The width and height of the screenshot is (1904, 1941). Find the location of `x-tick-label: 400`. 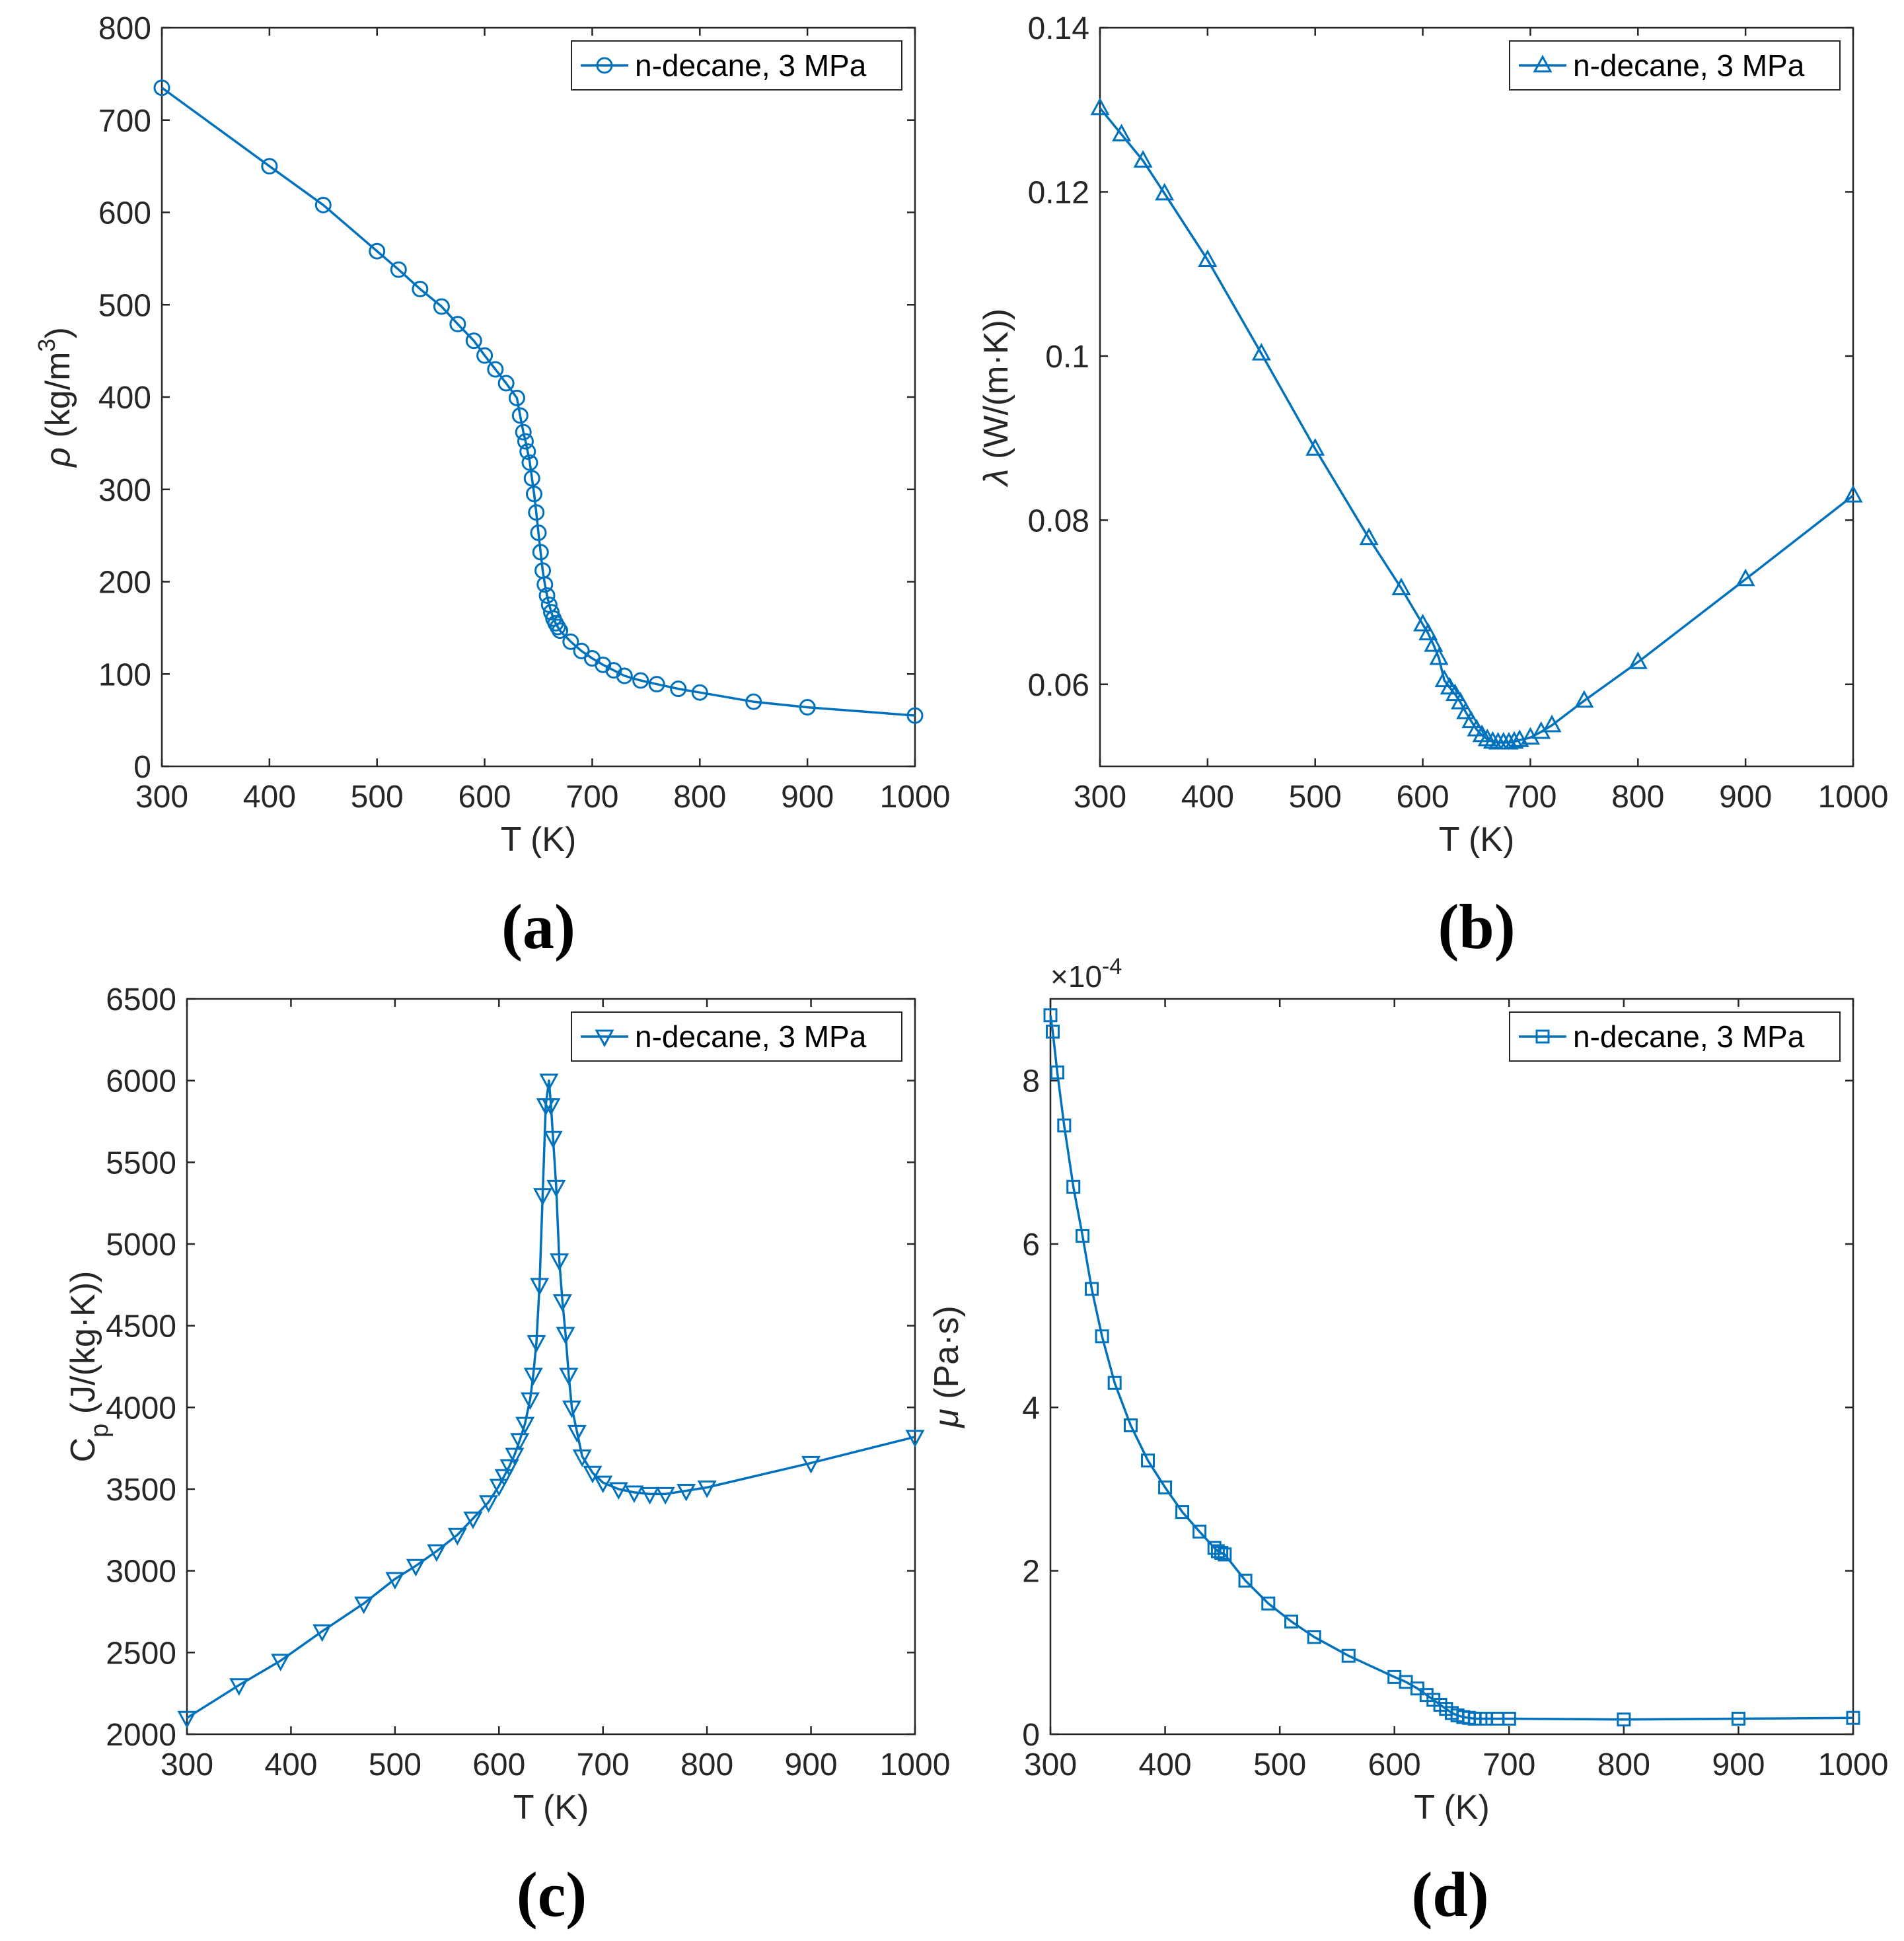

x-tick-label: 400 is located at coordinates (1207, 798).